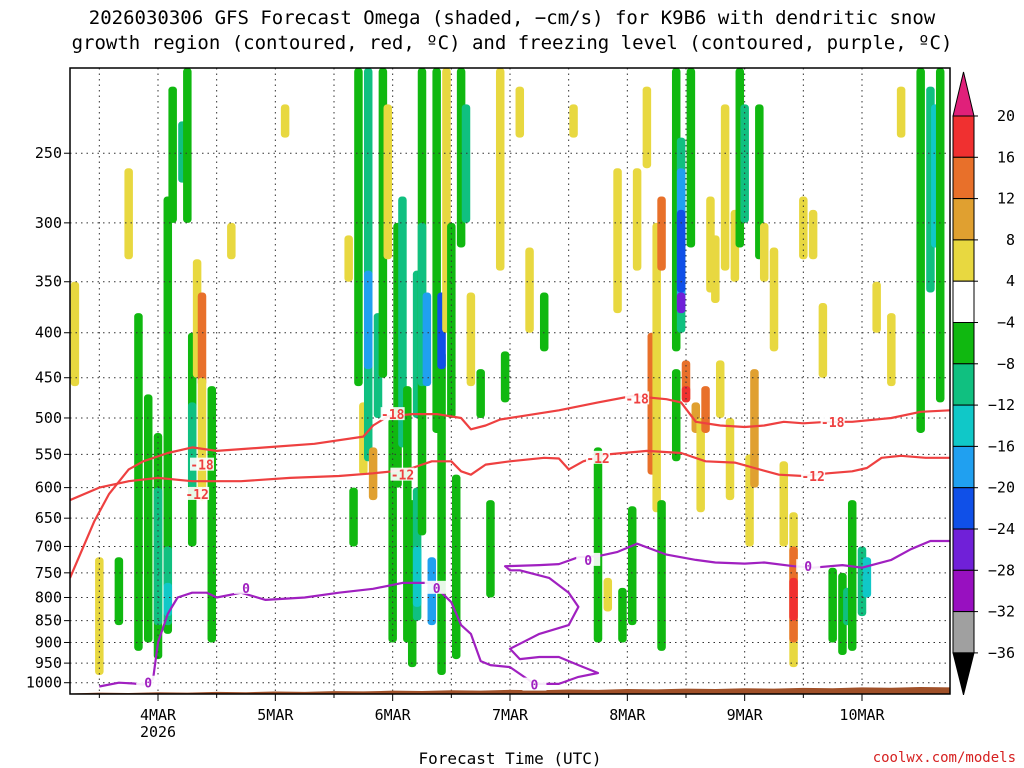 This screenshot has height=768, width=1024. What do you see at coordinates (963, 94) in the screenshot?
I see `colorbar-top-arrow` at bounding box center [963, 94].